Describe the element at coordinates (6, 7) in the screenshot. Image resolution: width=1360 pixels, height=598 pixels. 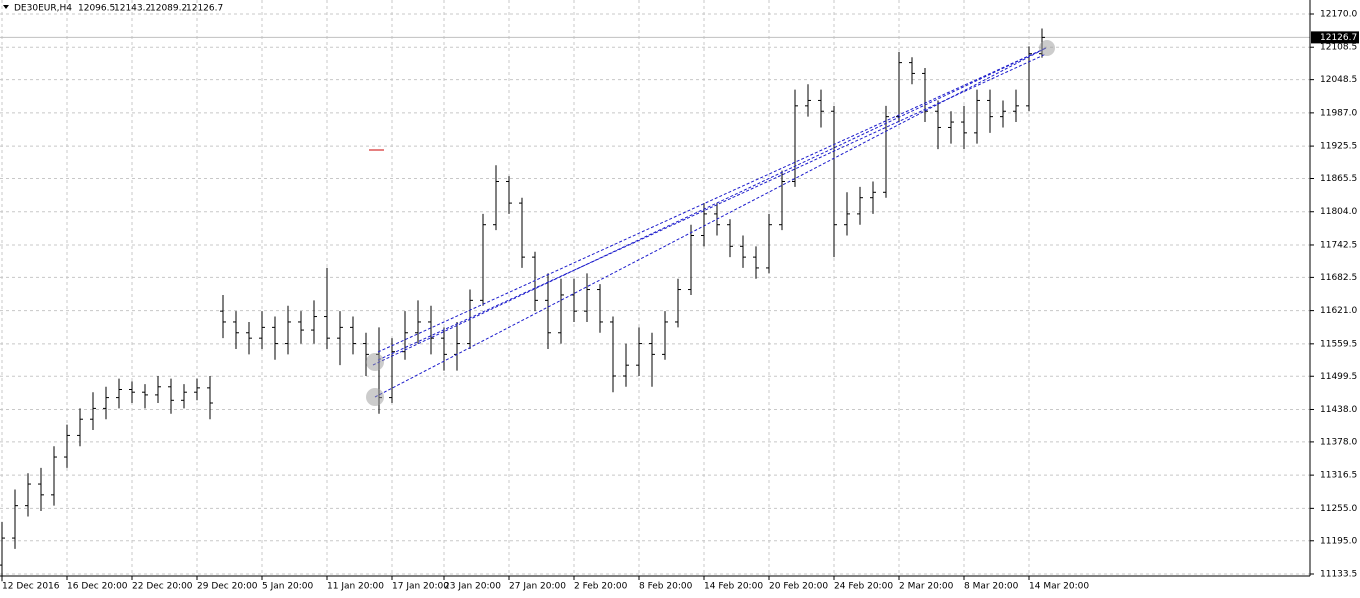
I see `menu-arrow` at that location.